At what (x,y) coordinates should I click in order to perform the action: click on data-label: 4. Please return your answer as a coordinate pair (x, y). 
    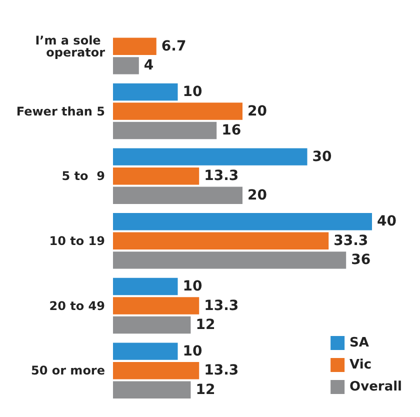
    Looking at the image, I should click on (149, 66).